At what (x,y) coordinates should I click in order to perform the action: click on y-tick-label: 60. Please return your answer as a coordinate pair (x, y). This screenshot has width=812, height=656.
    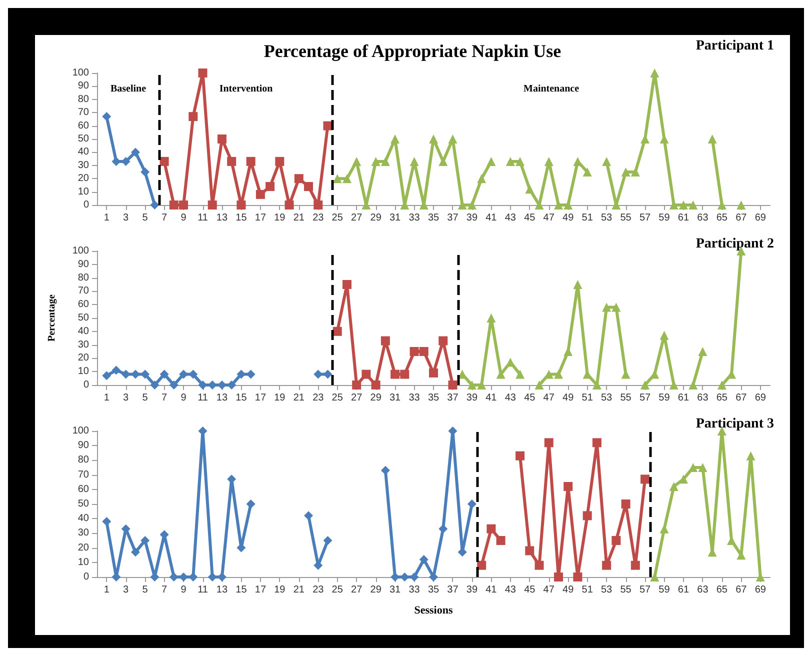
    Looking at the image, I should click on (84, 489).